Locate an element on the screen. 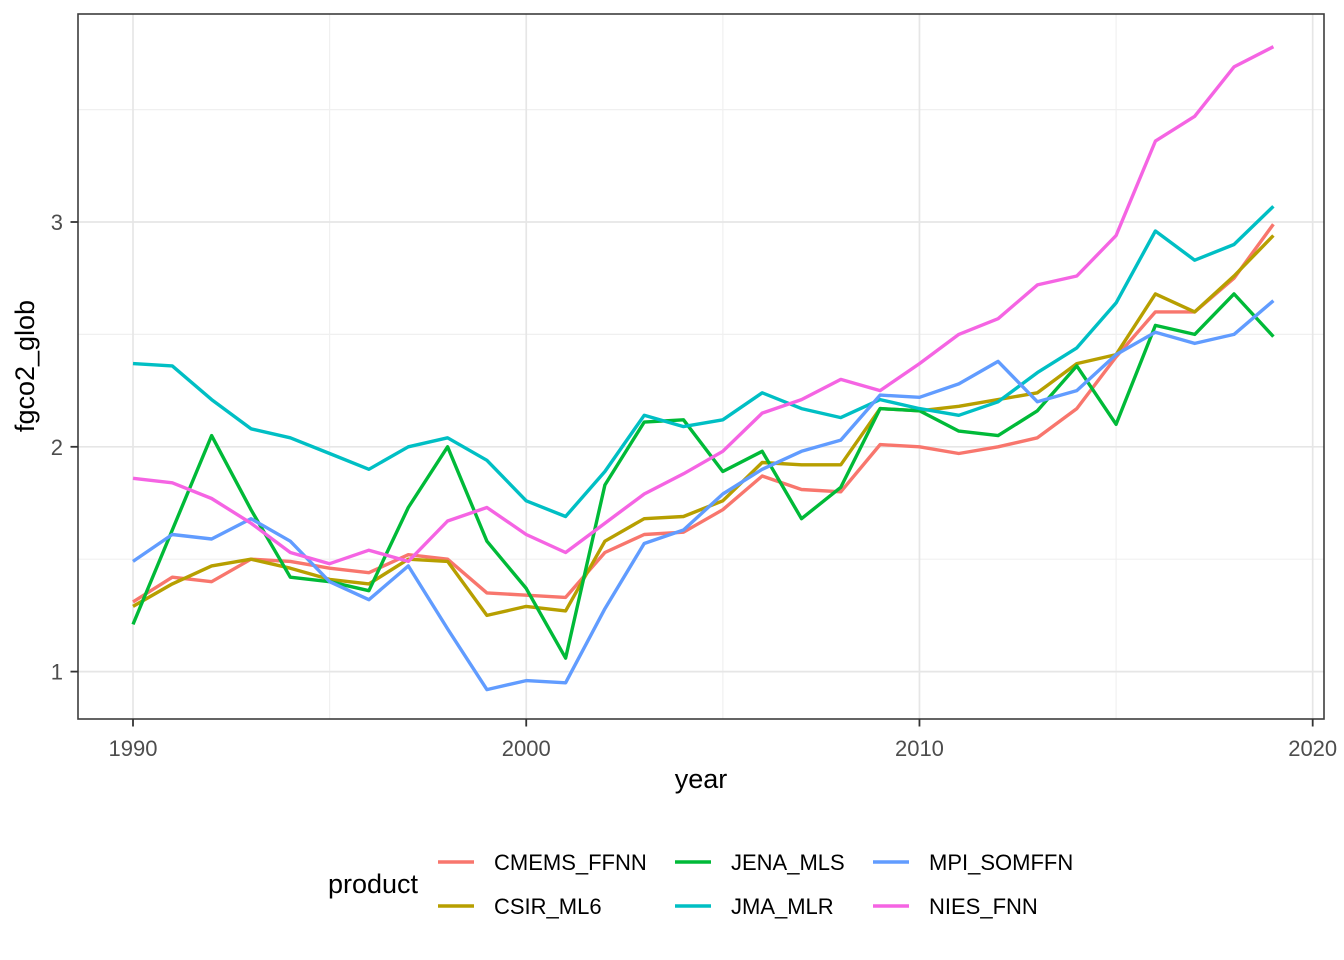 The height and width of the screenshot is (960, 1344). legend-label: MPI_SOMFFN is located at coordinates (1001, 862).